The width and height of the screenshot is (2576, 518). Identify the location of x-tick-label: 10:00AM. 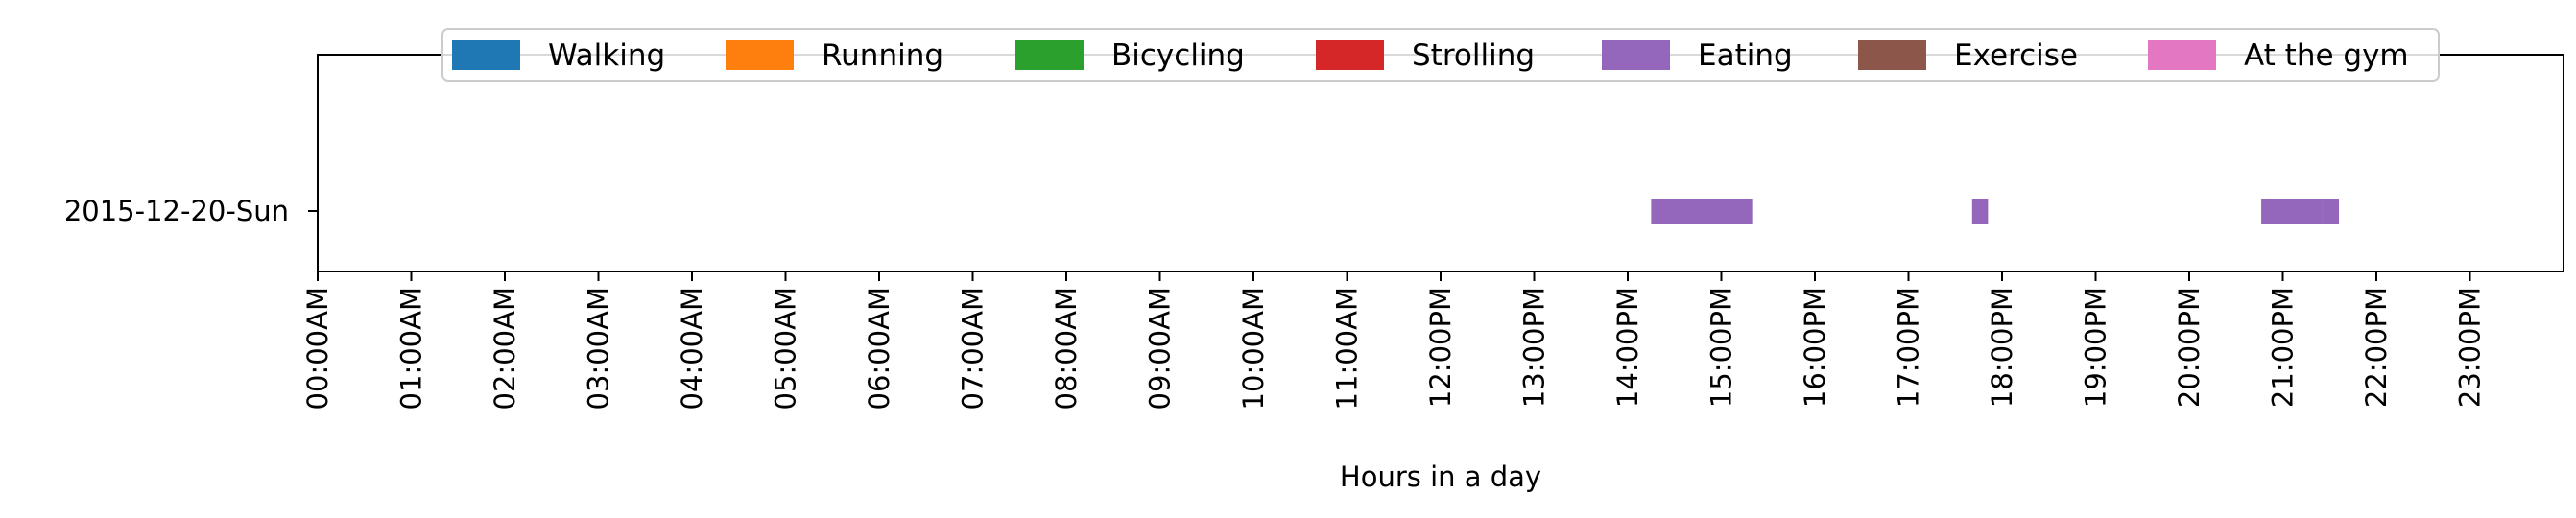
(1253, 348).